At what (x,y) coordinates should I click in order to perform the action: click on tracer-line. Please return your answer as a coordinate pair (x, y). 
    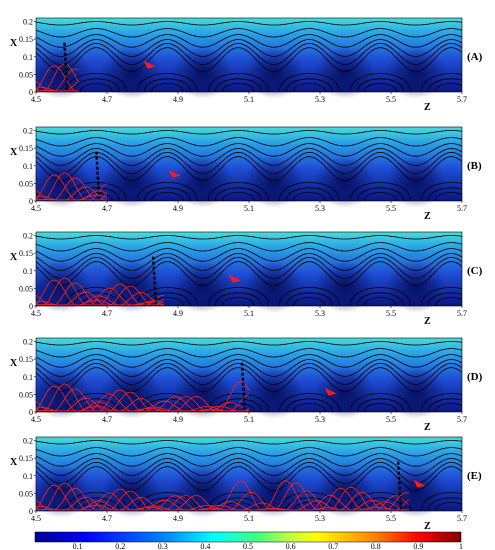
    Looking at the image, I should click on (154, 280).